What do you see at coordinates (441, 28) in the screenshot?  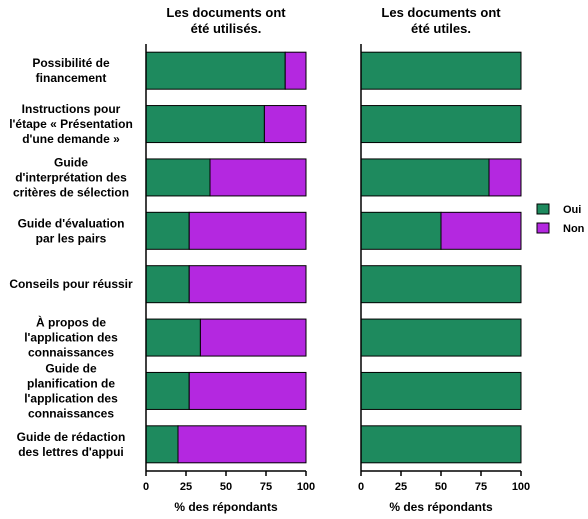 I see `panel-title-line: été utiles.` at bounding box center [441, 28].